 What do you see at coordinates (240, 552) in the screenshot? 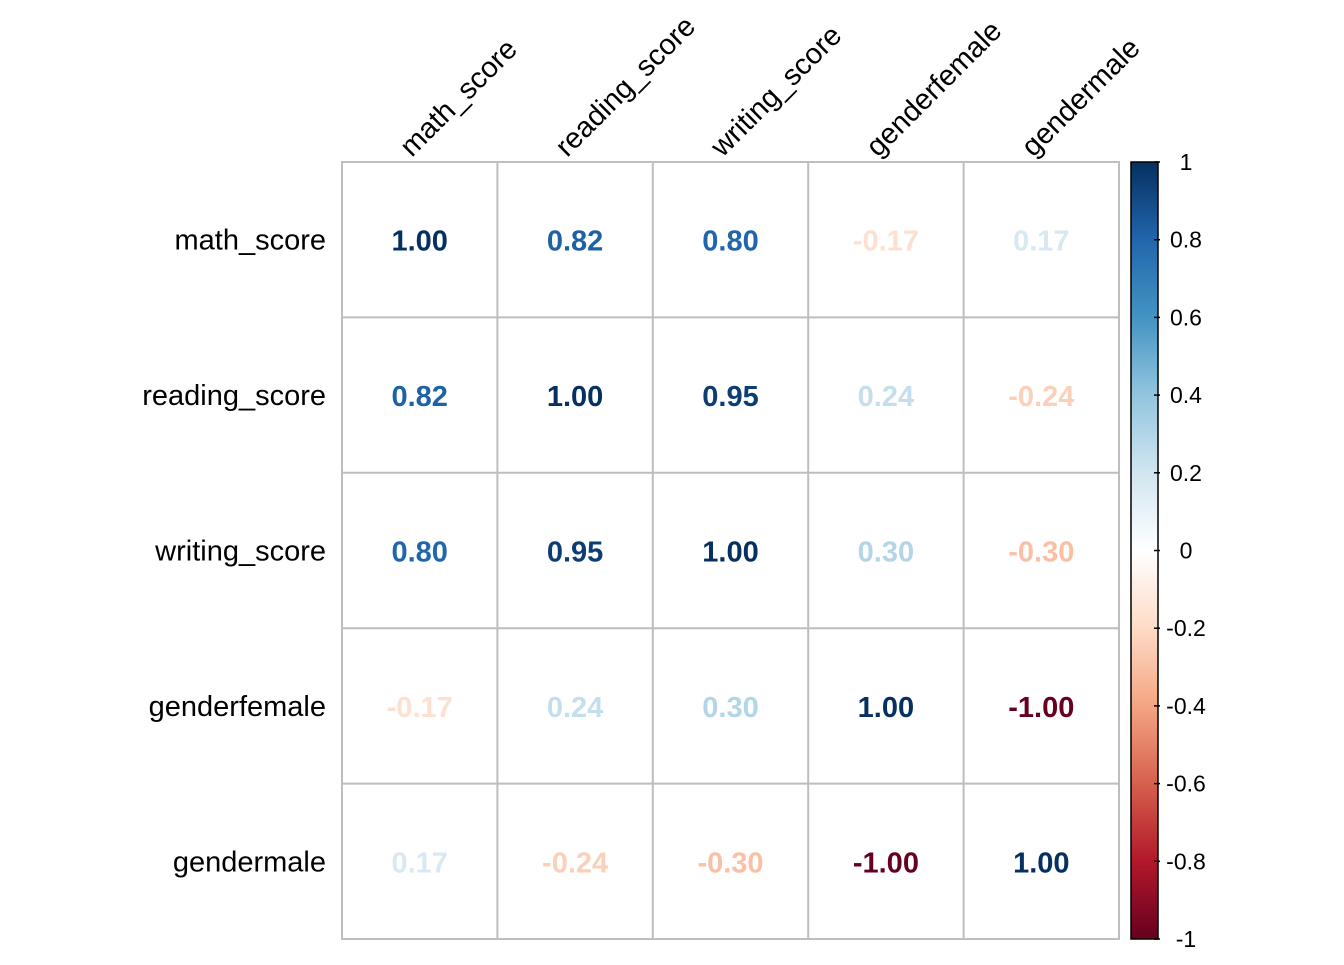
I see `row-label: writing_score` at bounding box center [240, 552].